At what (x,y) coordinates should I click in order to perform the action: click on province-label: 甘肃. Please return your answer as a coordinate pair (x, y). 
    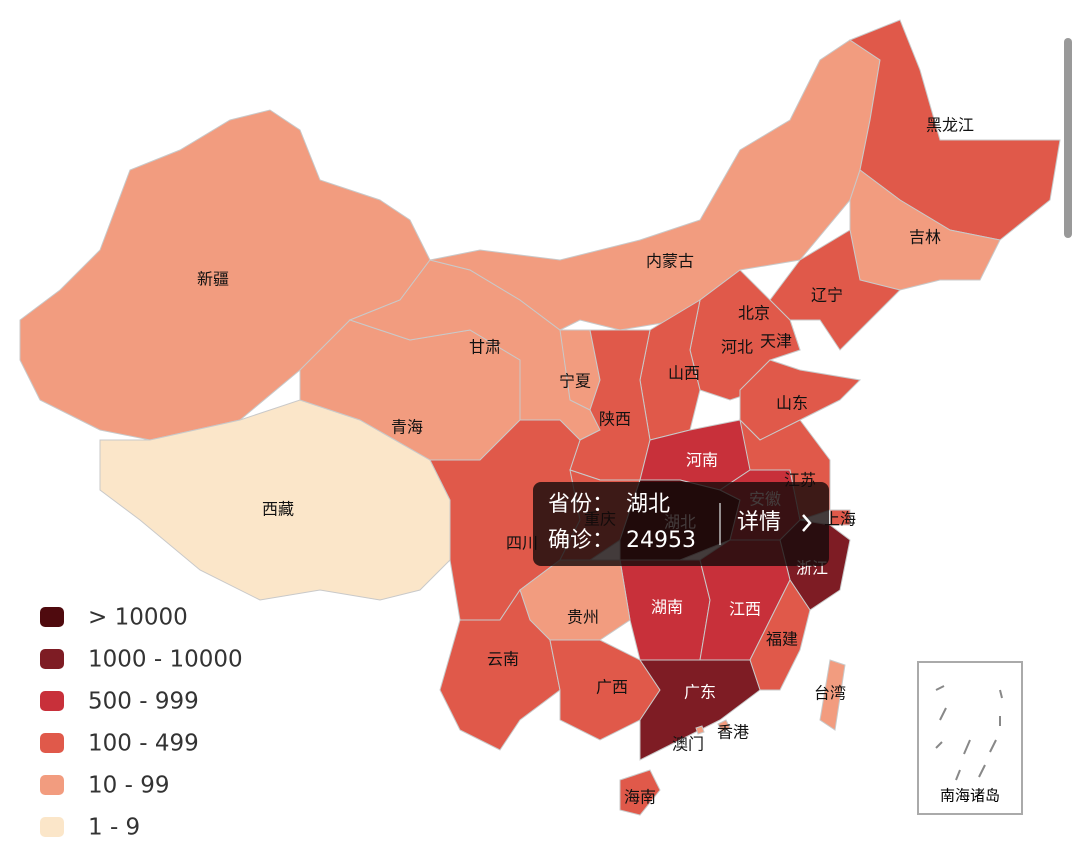
    Looking at the image, I should click on (485, 347).